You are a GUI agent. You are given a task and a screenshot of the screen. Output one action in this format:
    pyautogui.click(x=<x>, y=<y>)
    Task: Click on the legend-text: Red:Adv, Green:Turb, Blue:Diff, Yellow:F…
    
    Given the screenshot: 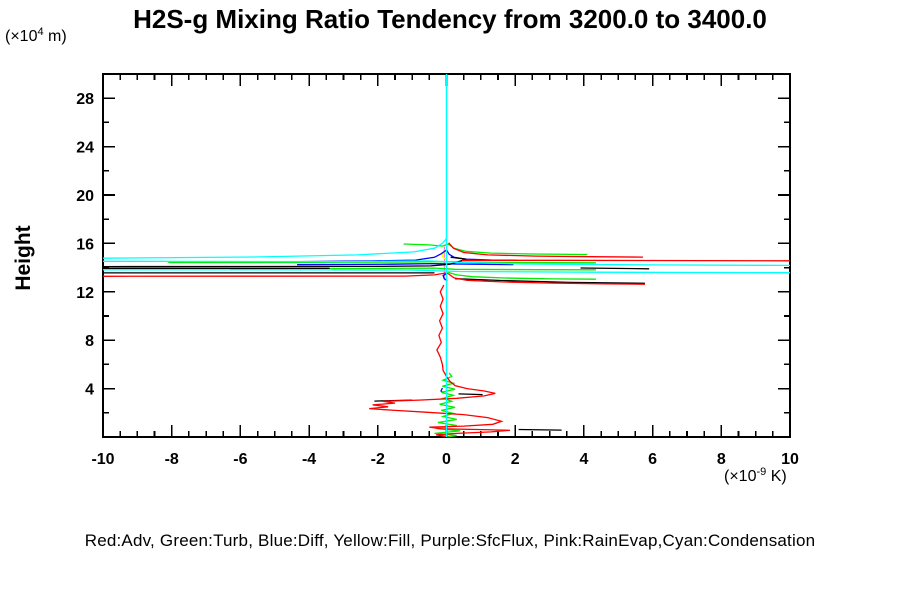 What is the action you would take?
    pyautogui.click(x=450, y=540)
    